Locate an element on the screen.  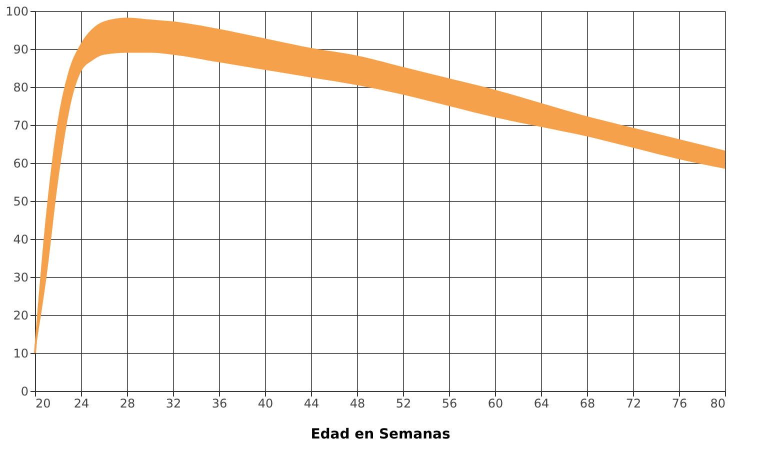
x-tick-label: 68 is located at coordinates (588, 403).